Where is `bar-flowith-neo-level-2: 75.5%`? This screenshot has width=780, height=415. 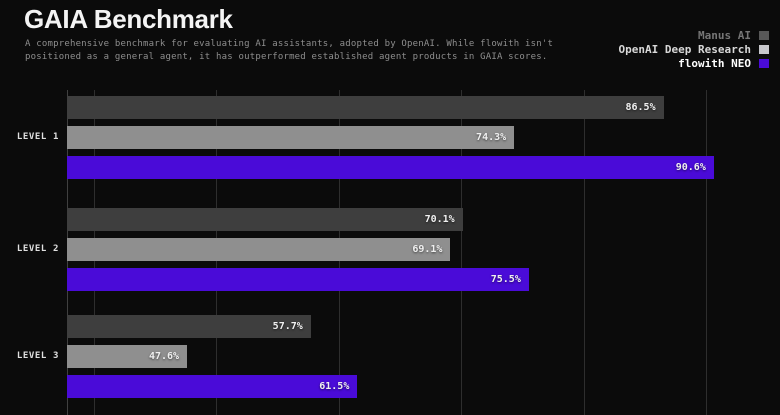 bar-flowith-neo-level-2: 75.5% is located at coordinates (298, 279).